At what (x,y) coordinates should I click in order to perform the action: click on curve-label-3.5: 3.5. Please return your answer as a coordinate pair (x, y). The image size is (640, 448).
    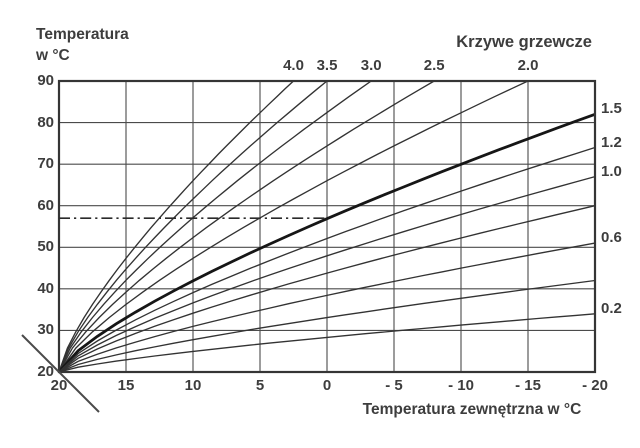
    Looking at the image, I should click on (327, 65).